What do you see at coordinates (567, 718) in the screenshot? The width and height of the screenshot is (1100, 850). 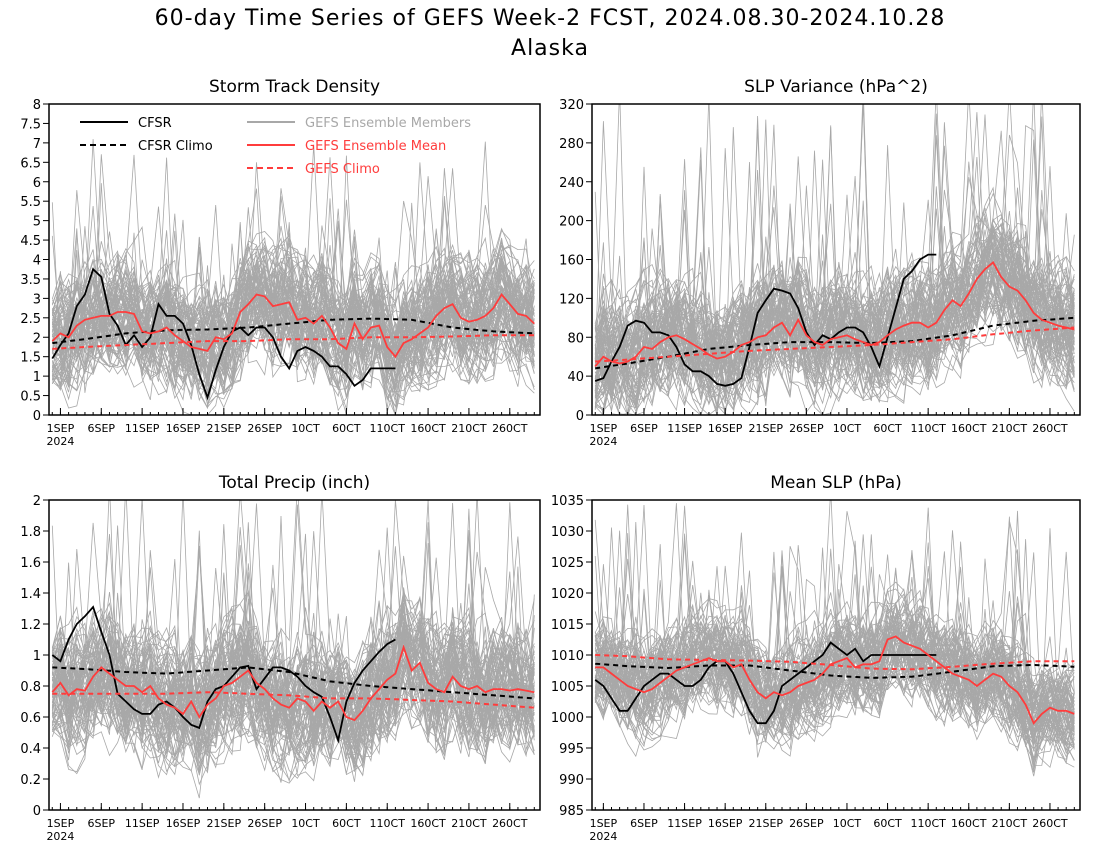 I see `y-tick-label: 1000` at bounding box center [567, 718].